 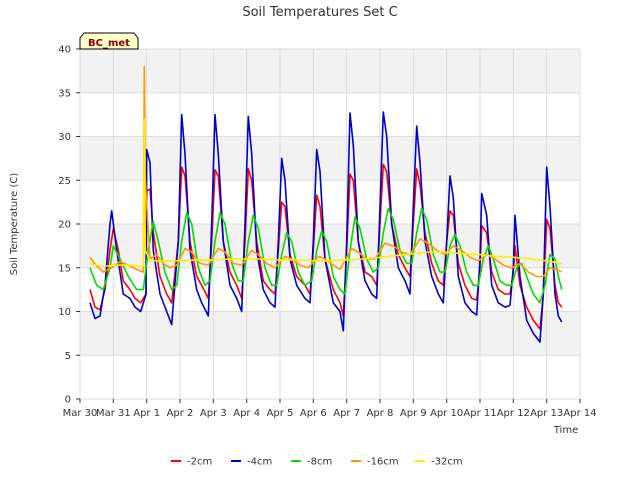 I want to click on legend-label: -8cm, so click(x=319, y=462).